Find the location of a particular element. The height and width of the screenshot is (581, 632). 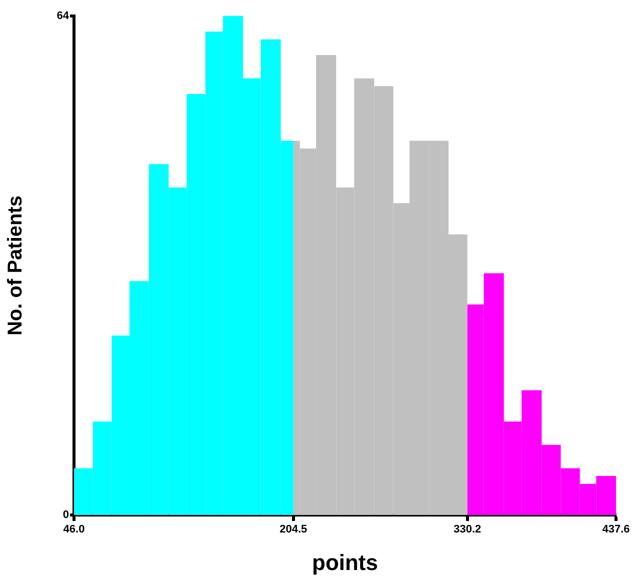

x-tick-label: 46.0 is located at coordinates (74, 530).